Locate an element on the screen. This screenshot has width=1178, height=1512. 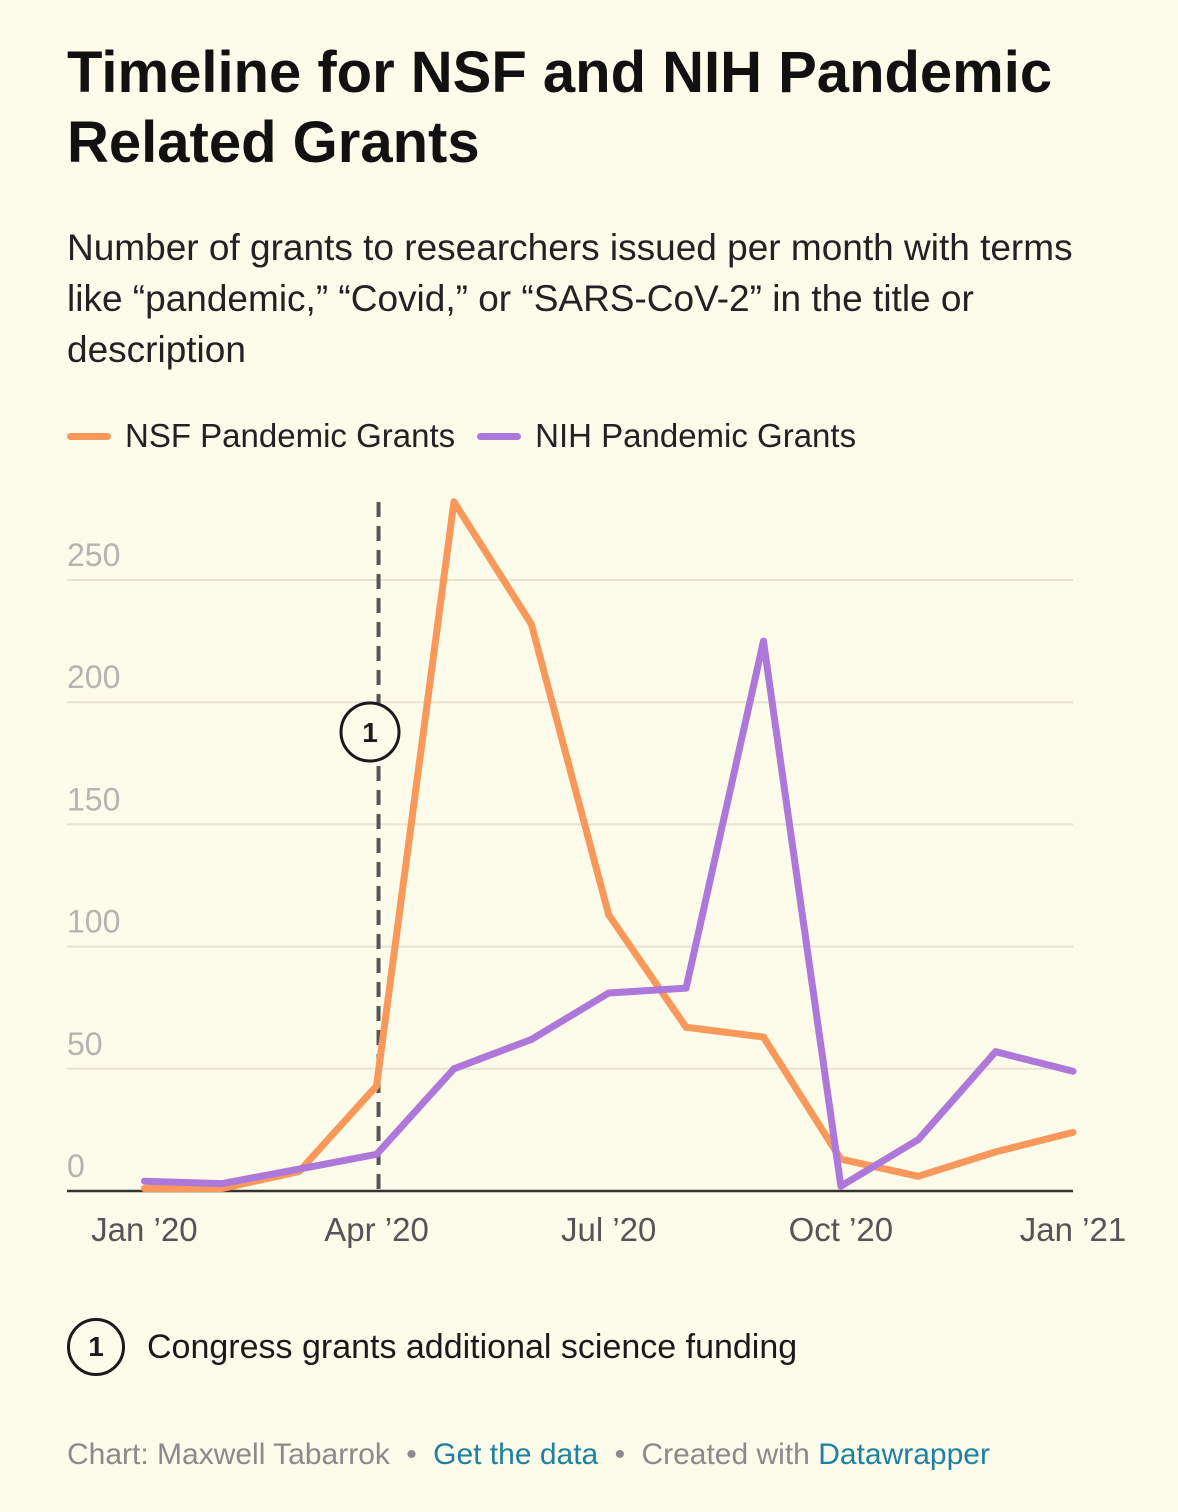
legend-item-nih: NIH Pandemic Grants is located at coordinates (666, 436).